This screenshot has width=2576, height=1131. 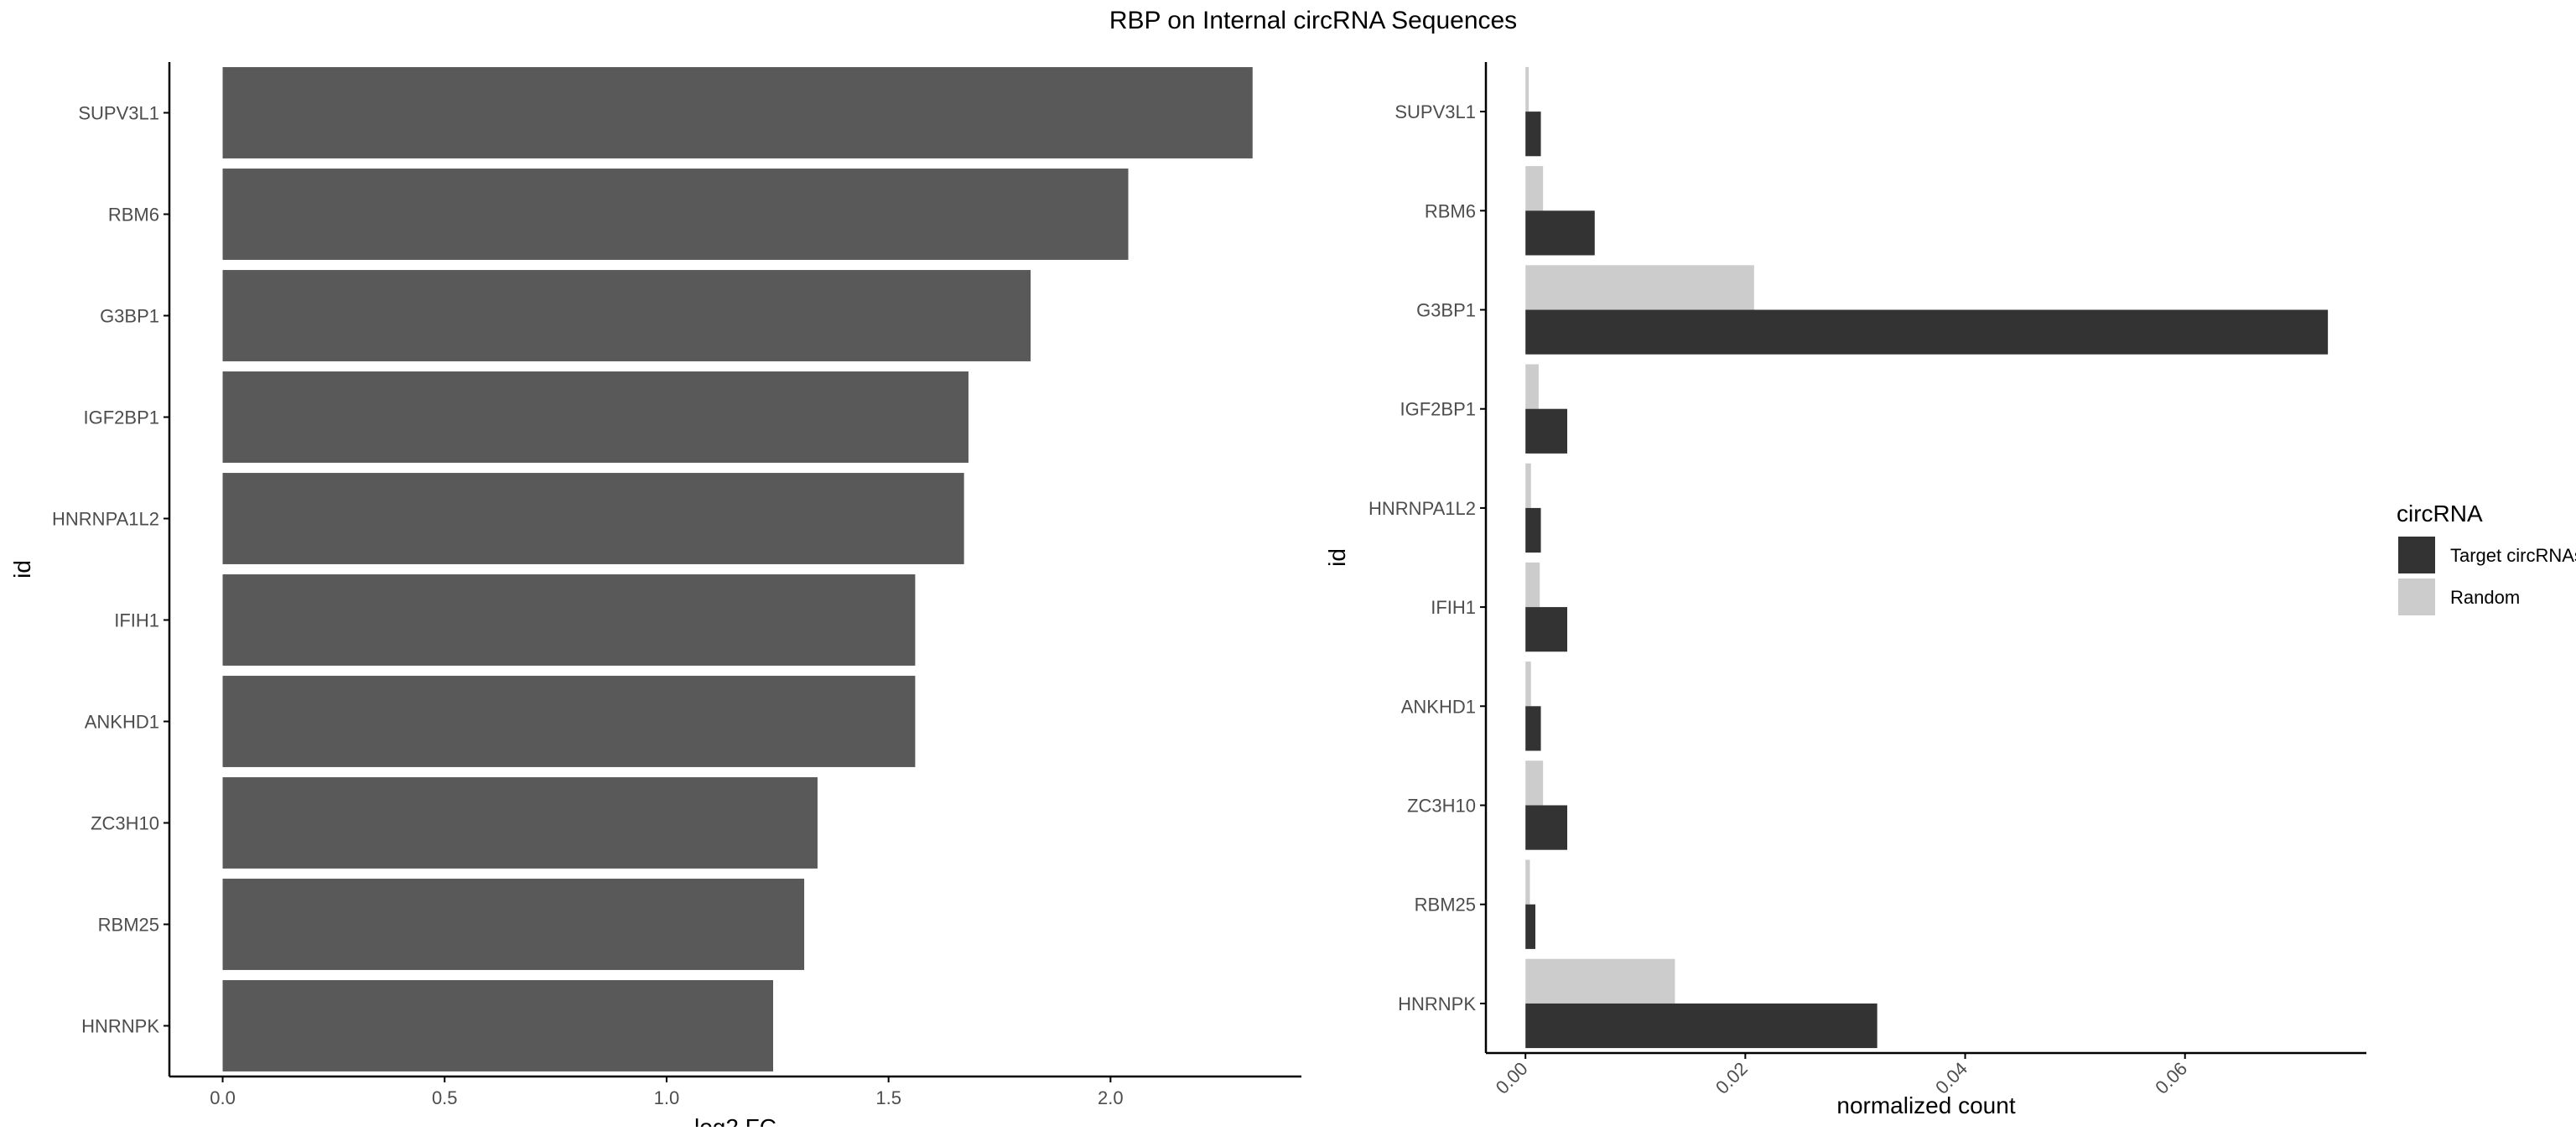 I want to click on bar-target-rbm25, so click(x=1530, y=926).